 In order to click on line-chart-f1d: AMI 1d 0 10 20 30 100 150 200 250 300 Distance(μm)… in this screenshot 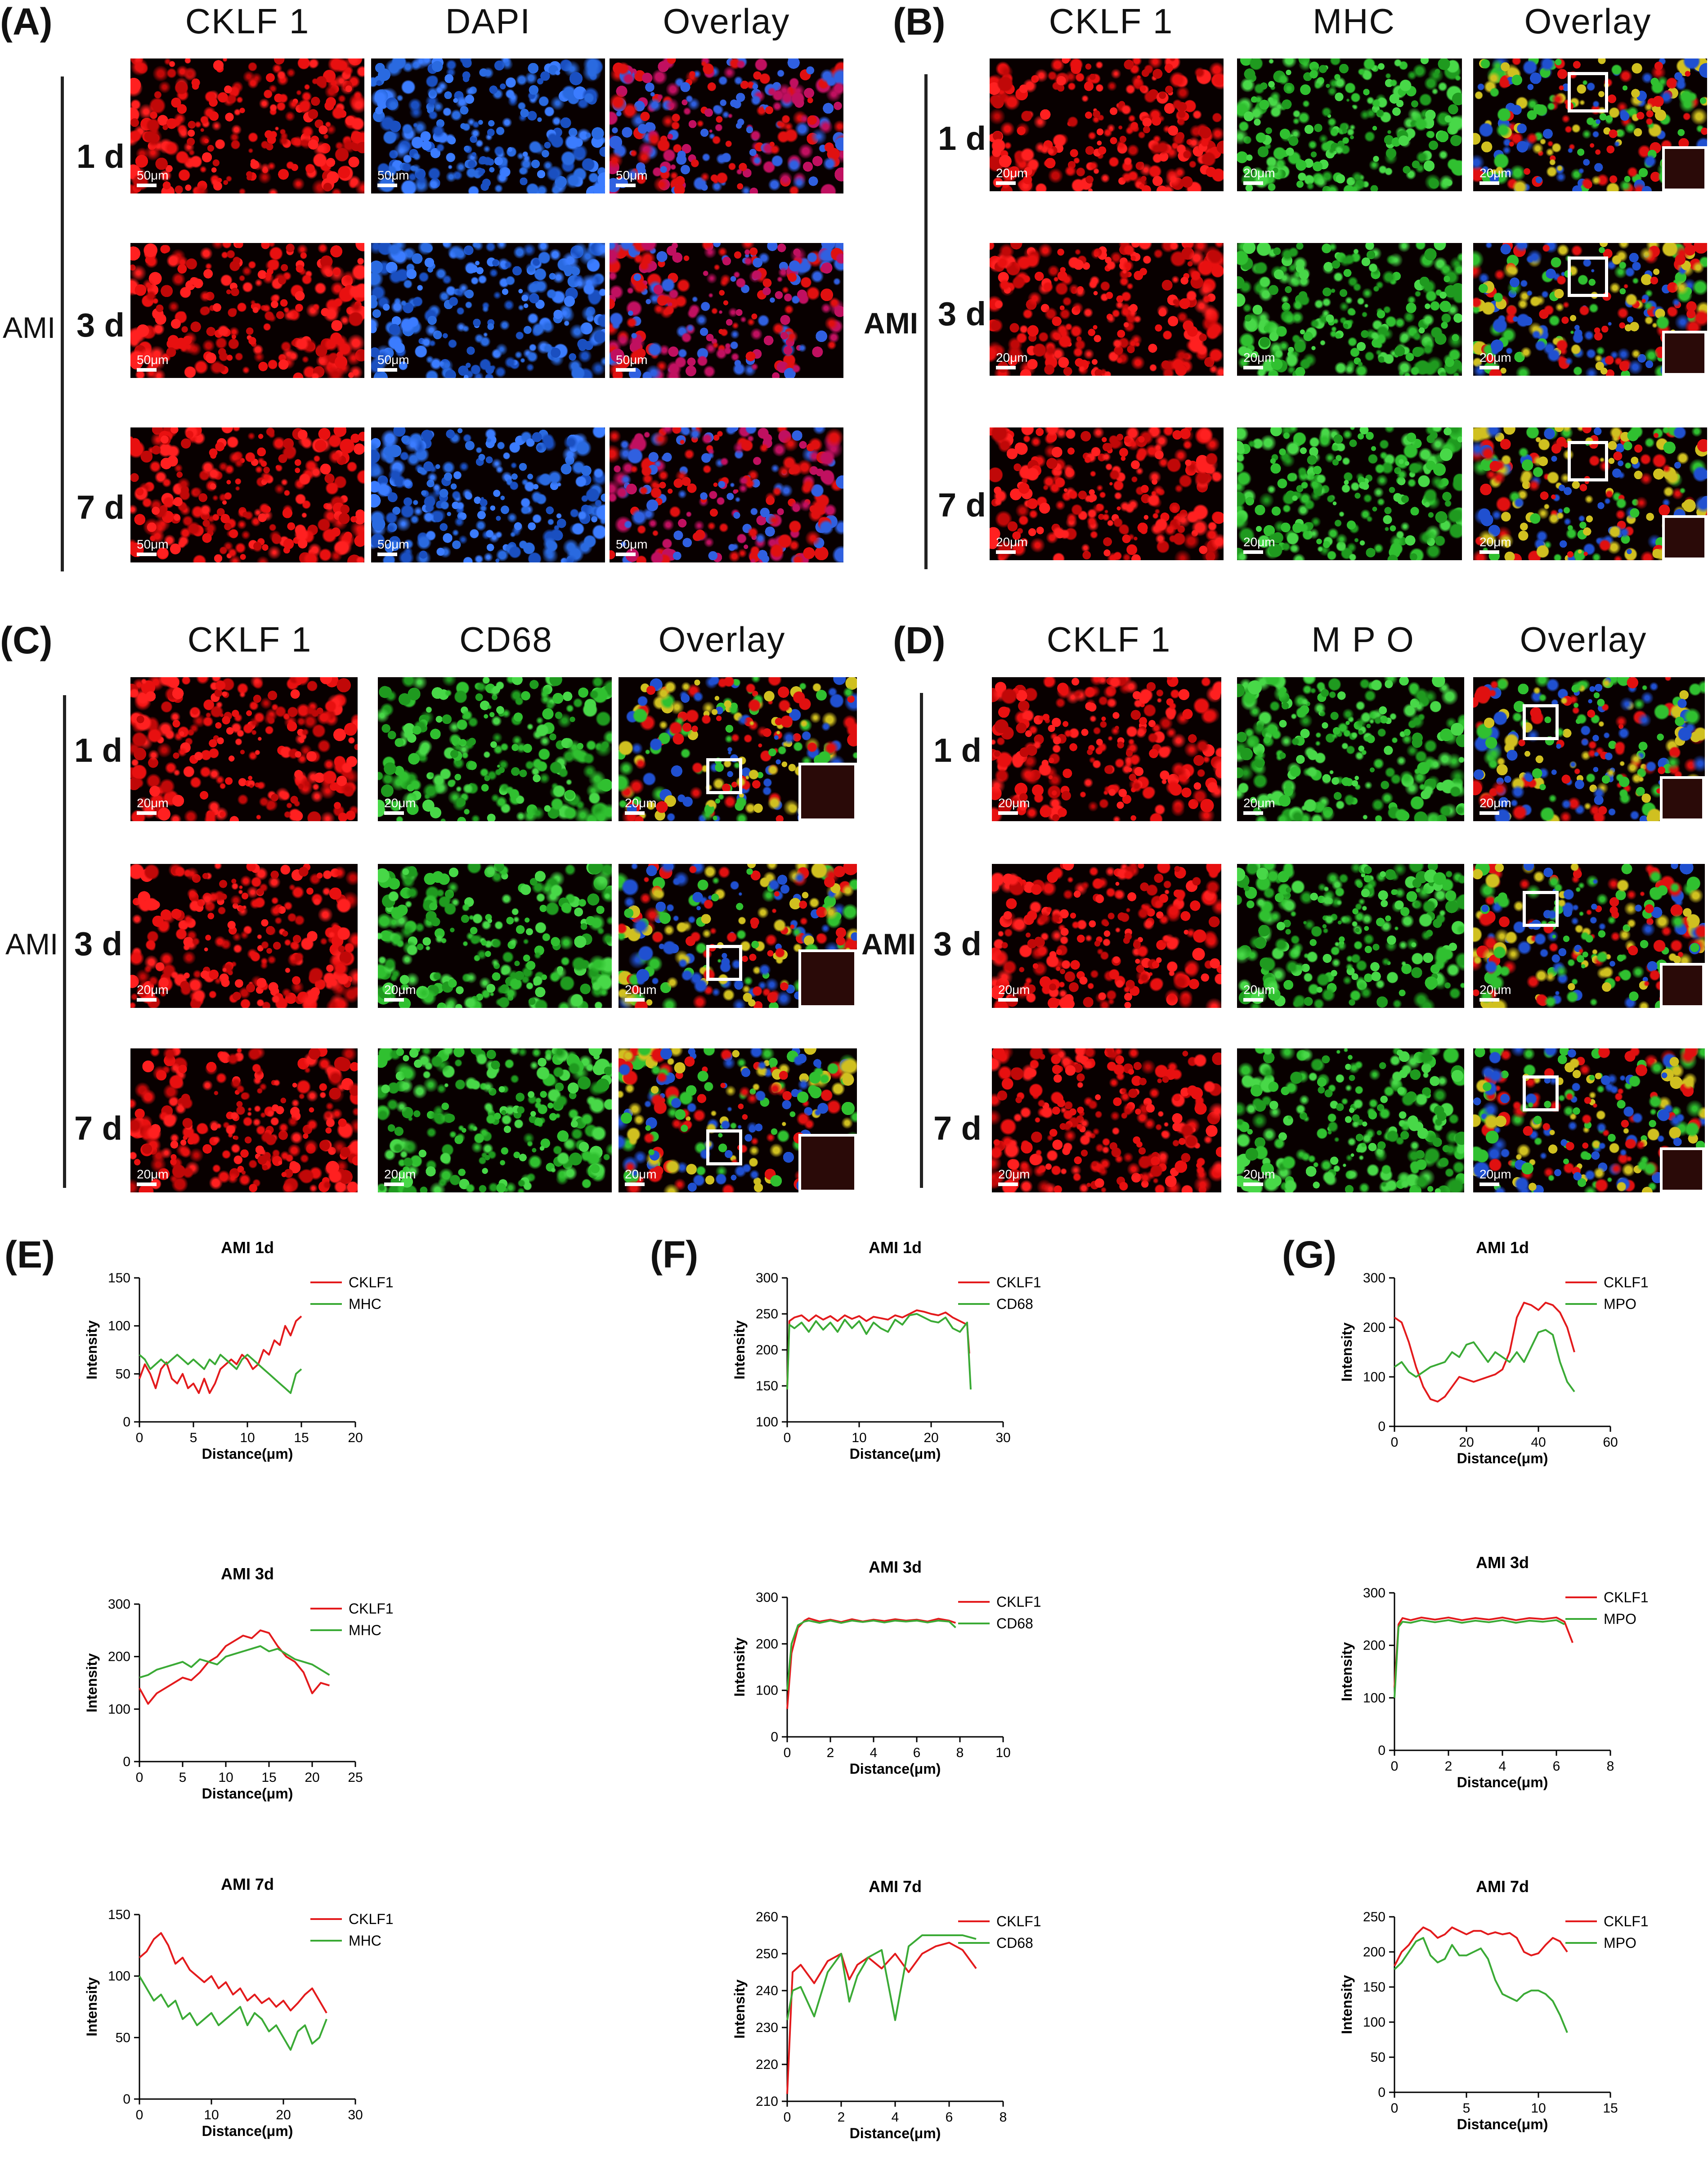, I will do `click(896, 1347)`.